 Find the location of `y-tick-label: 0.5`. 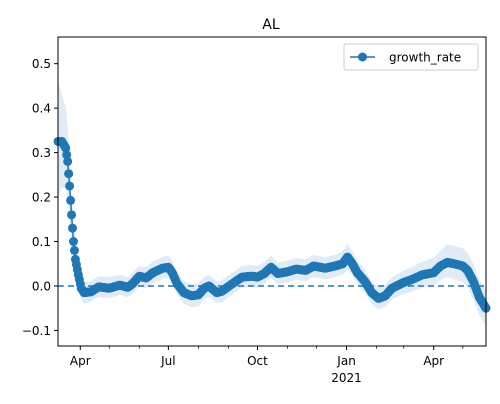

y-tick-label: 0.5 is located at coordinates (41, 64).